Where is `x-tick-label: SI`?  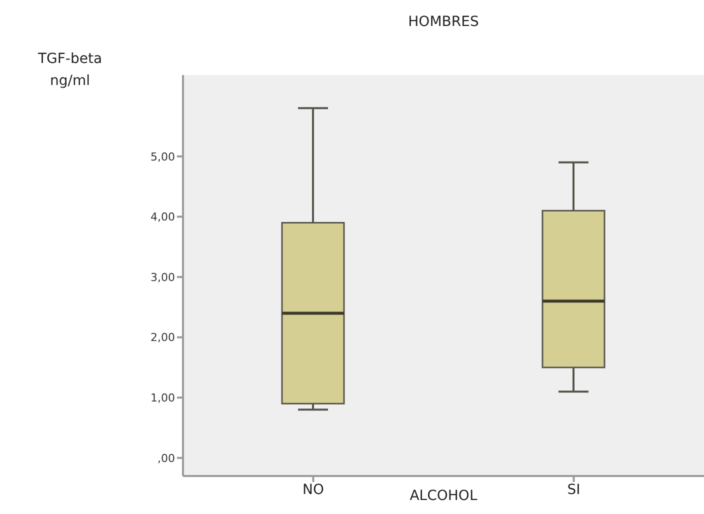
x-tick-label: SI is located at coordinates (573, 490).